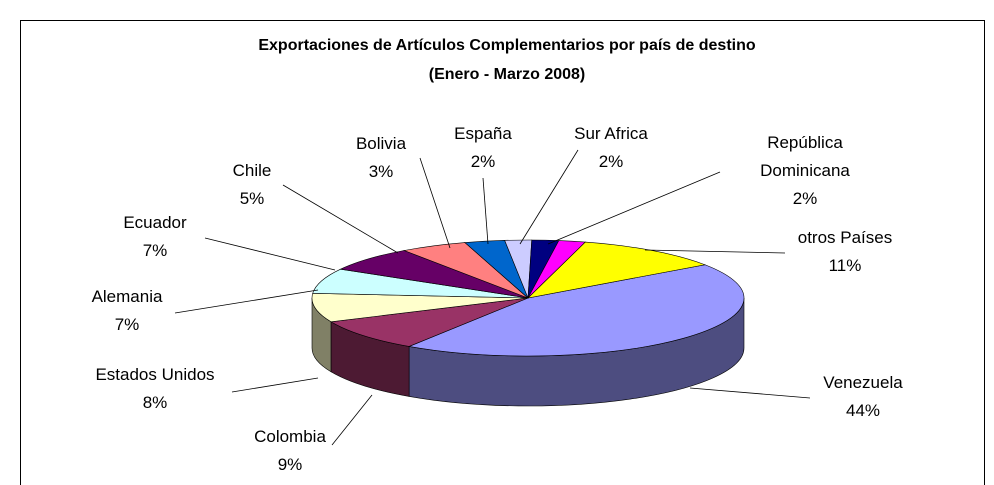 This screenshot has width=994, height=485. Describe the element at coordinates (381, 158) in the screenshot. I see `data-label: Bolivia 3%` at that location.